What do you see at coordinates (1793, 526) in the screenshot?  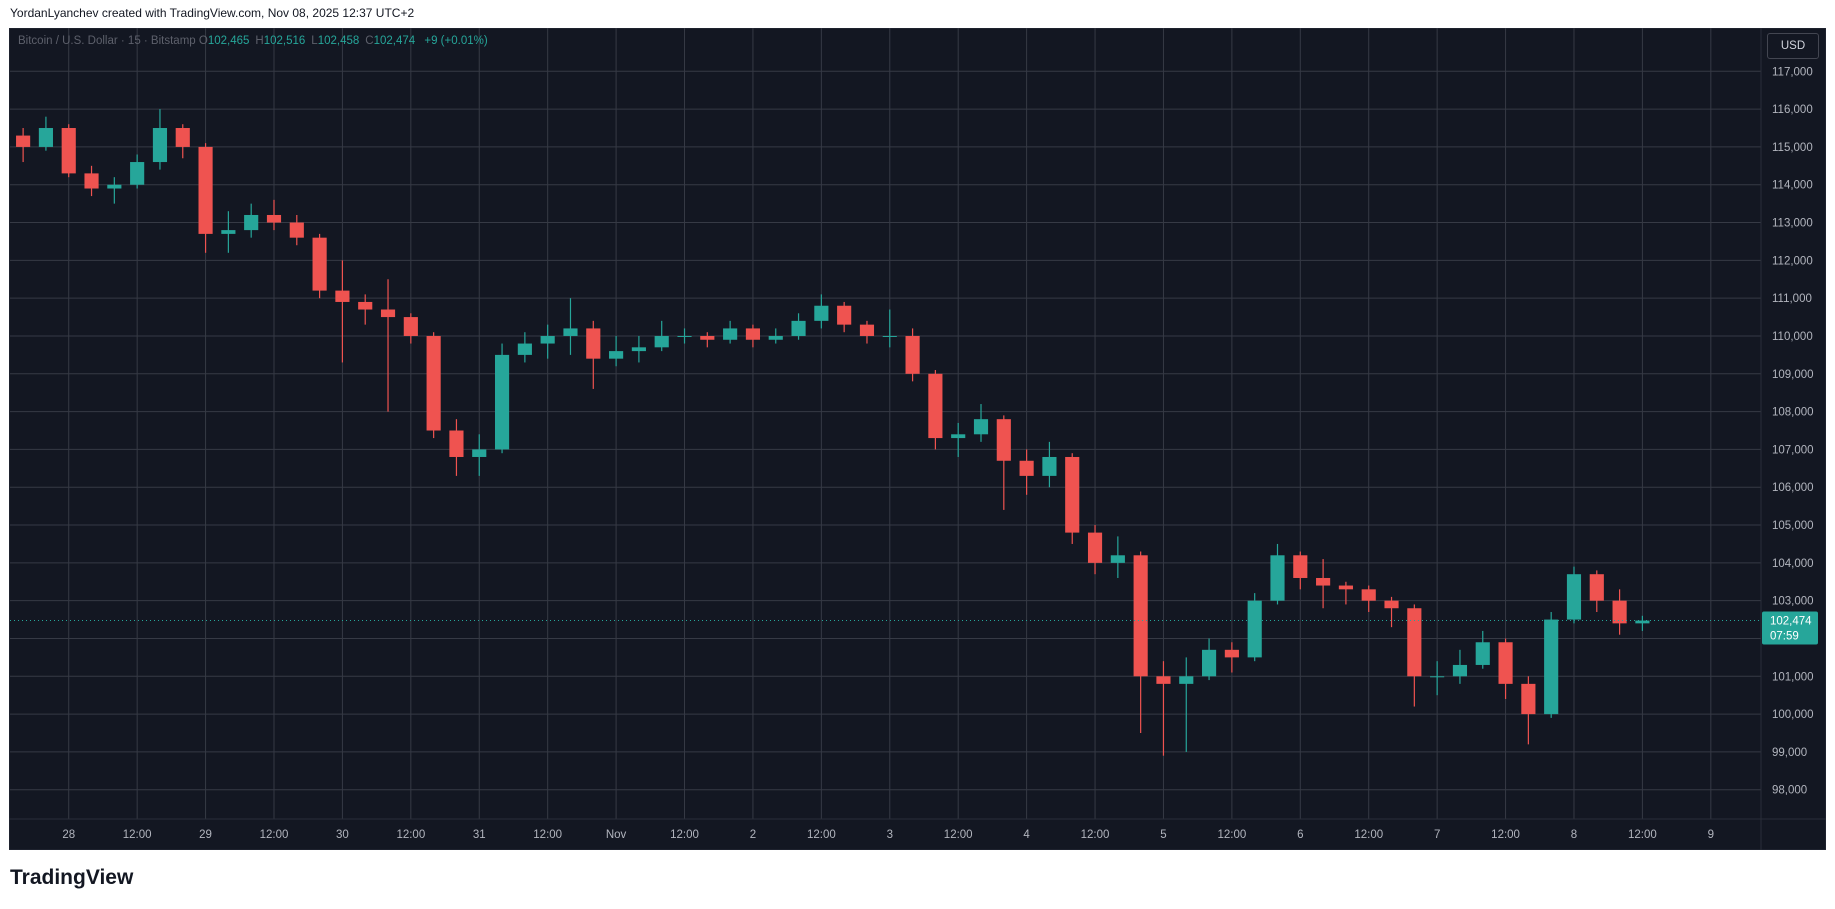 I see `y-tick-label: 105,000` at bounding box center [1793, 526].